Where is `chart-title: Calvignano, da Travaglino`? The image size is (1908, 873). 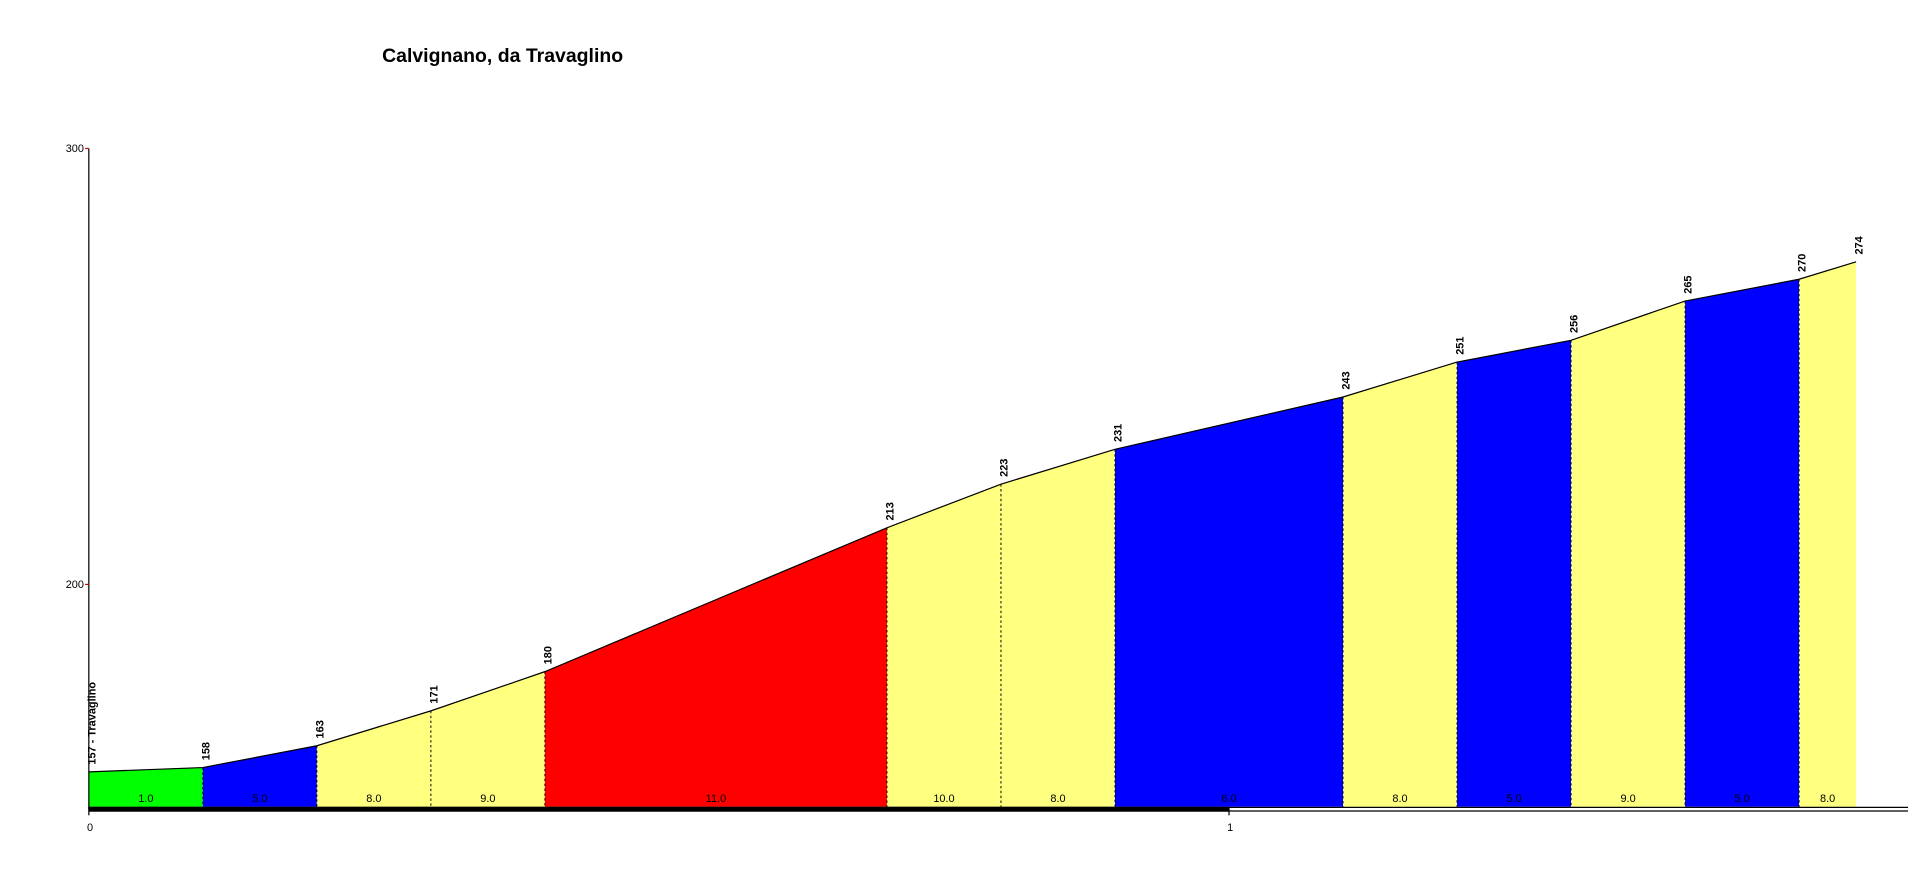 chart-title: Calvignano, da Travaglino is located at coordinates (502, 56).